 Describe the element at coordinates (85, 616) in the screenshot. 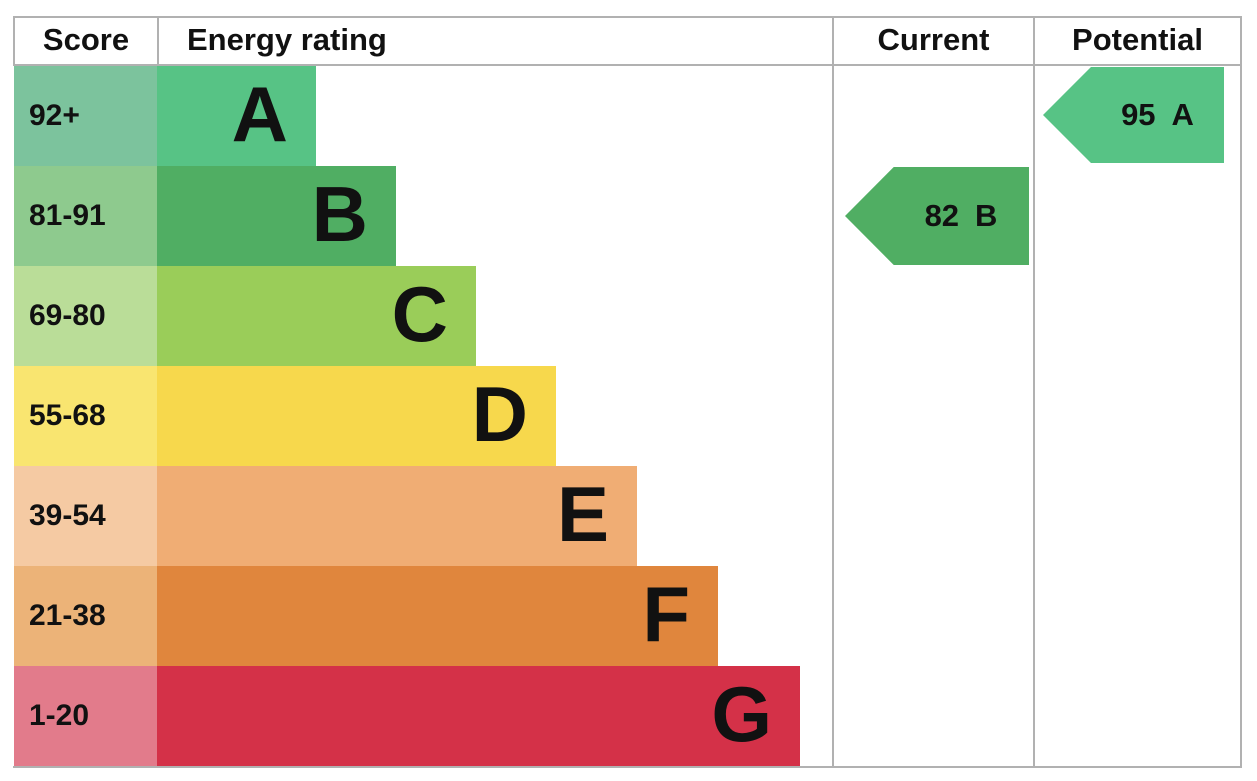

I see `score-range-label: 21-38` at that location.